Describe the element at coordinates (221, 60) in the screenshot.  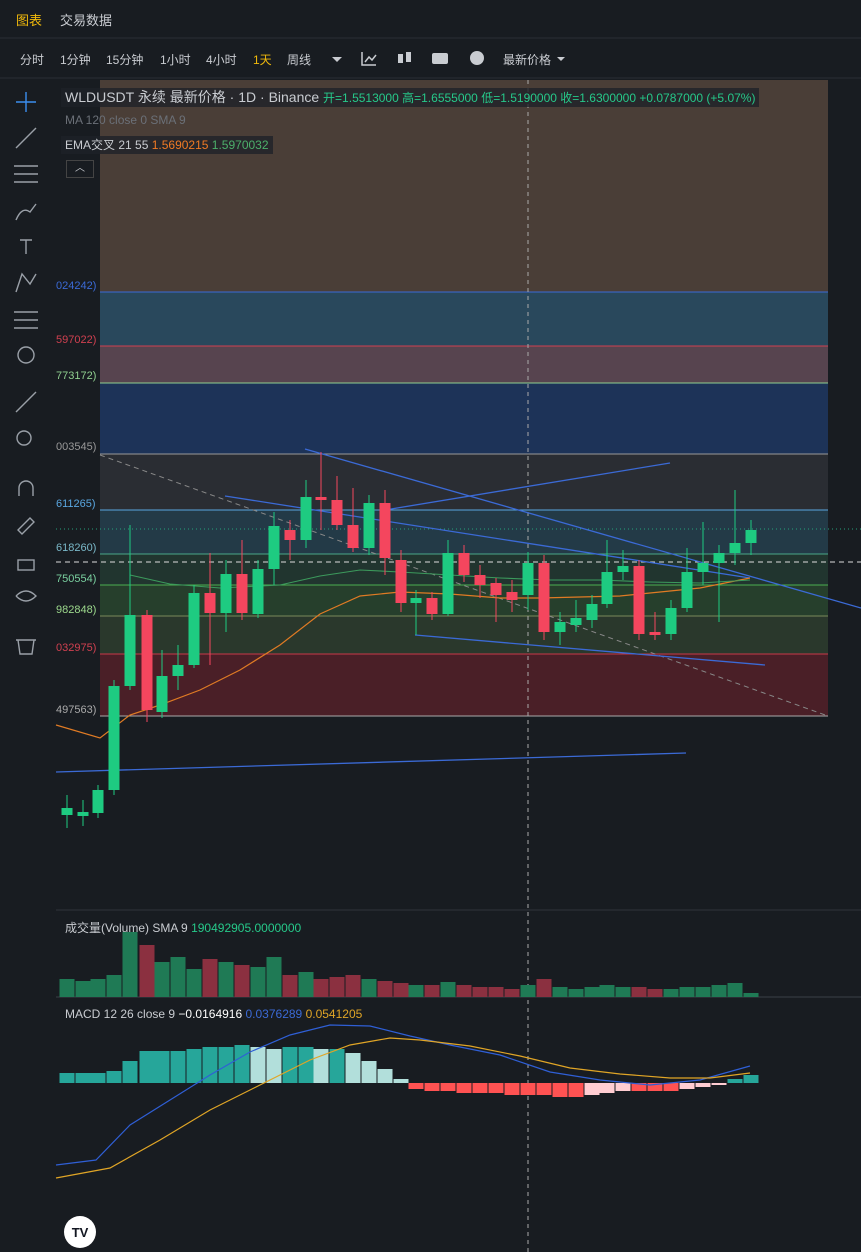
I see `interval: 4小时` at that location.